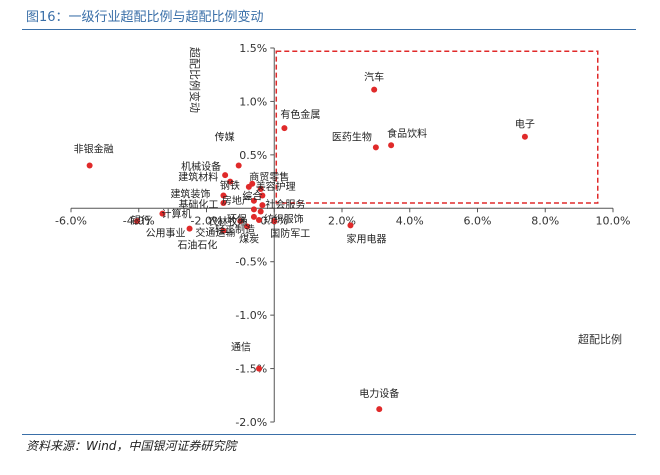 This screenshot has height=475, width=660. Describe the element at coordinates (237, 200) in the screenshot. I see `point-label: 房地产` at that location.